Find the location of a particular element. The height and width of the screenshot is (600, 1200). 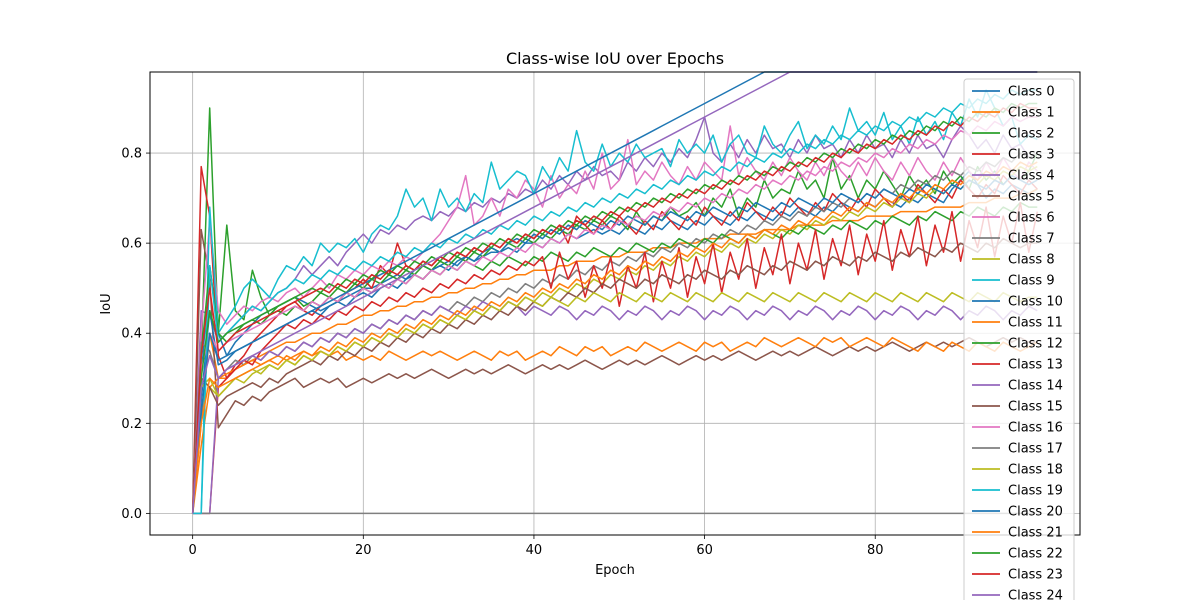

chart-title: Class-wise IoU over Epochs is located at coordinates (615, 58).